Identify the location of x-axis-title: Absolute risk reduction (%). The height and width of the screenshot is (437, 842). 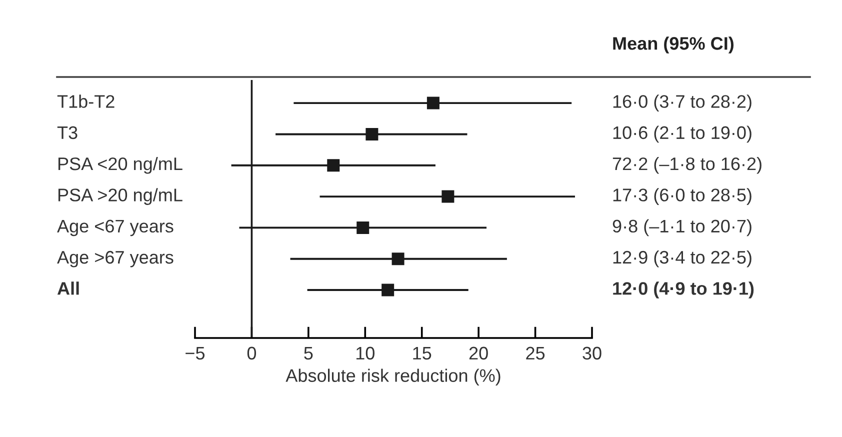
(393, 377).